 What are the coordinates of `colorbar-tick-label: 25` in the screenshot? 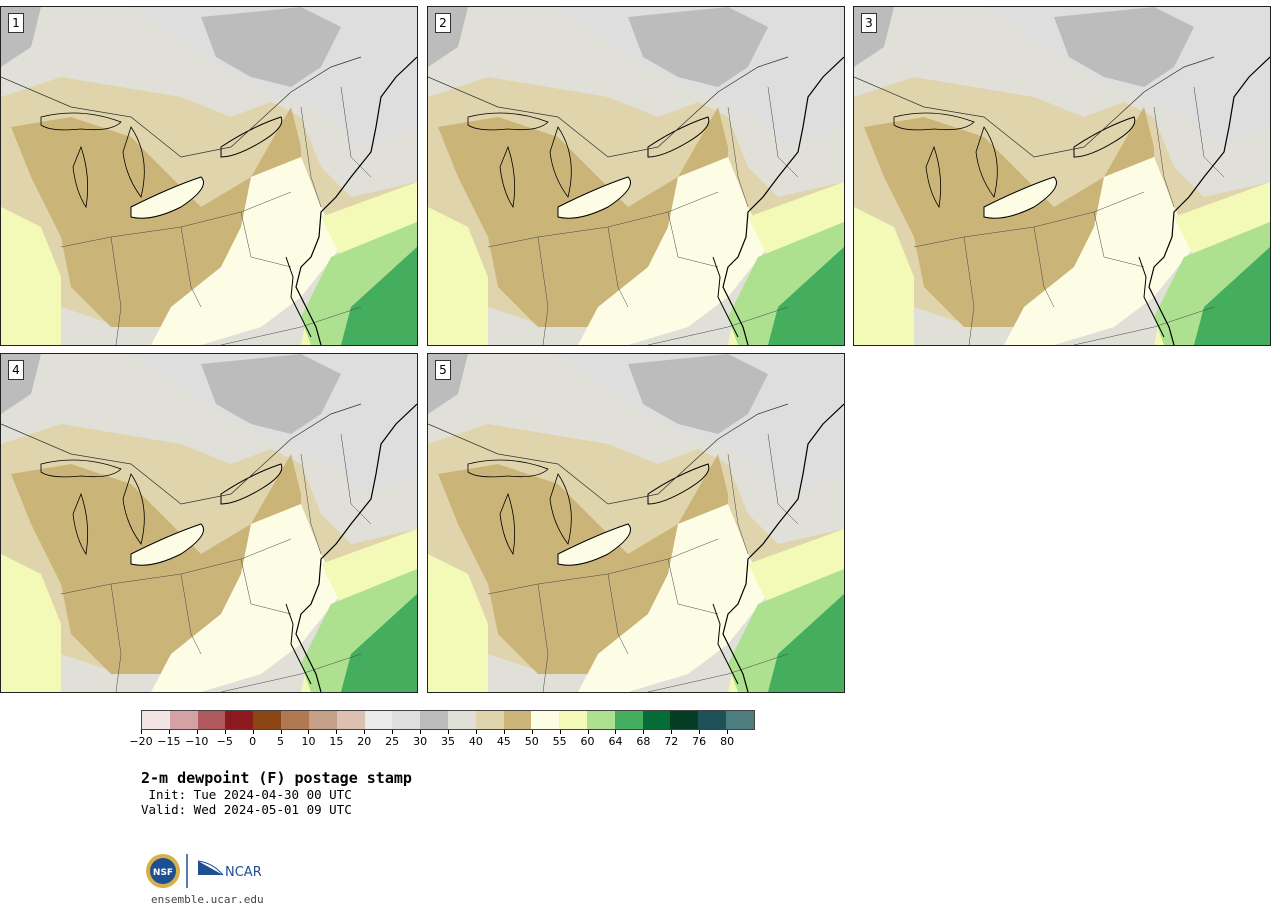 It's located at (392, 741).